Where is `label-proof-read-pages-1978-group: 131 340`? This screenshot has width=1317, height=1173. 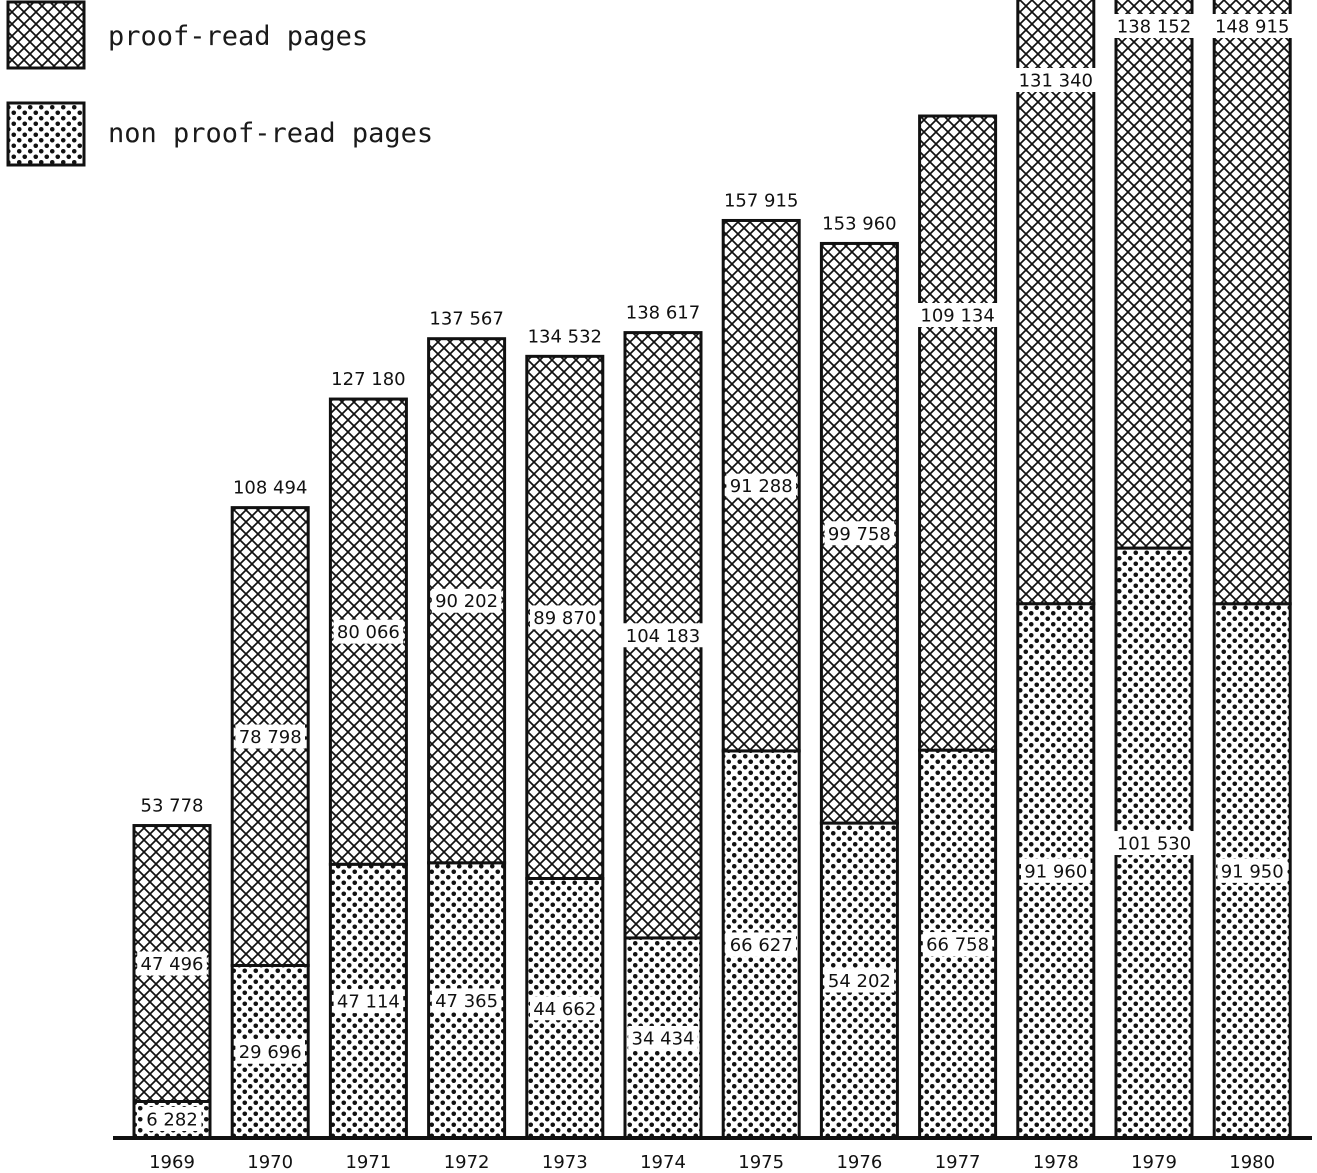
label-proof-read-pages-1978-group: 131 340 is located at coordinates (1055, 80).